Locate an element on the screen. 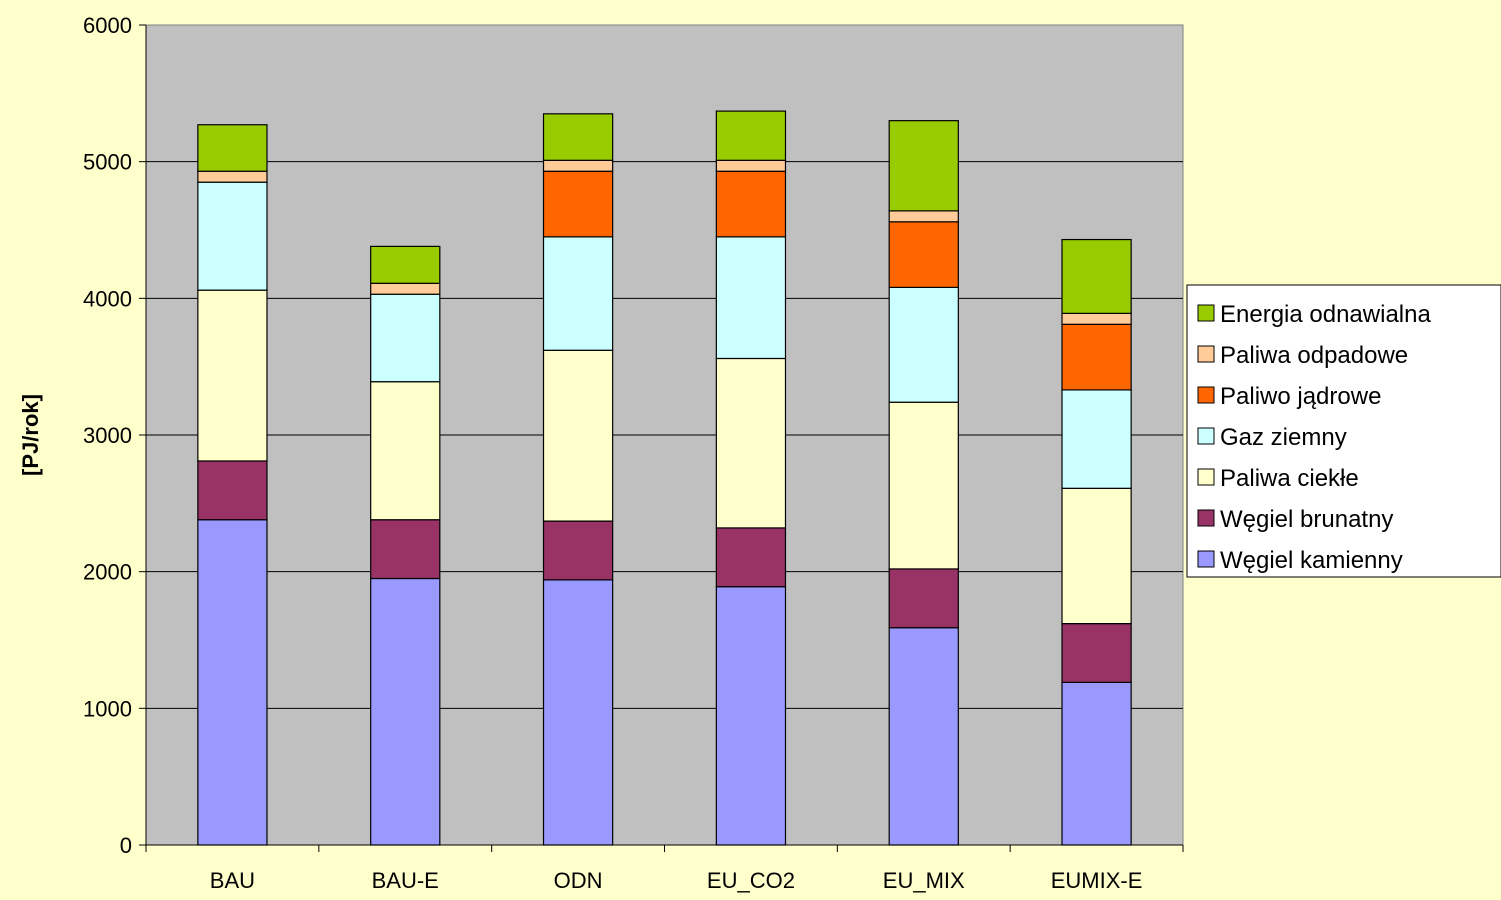  y-tick-label: 0 is located at coordinates (126, 845).